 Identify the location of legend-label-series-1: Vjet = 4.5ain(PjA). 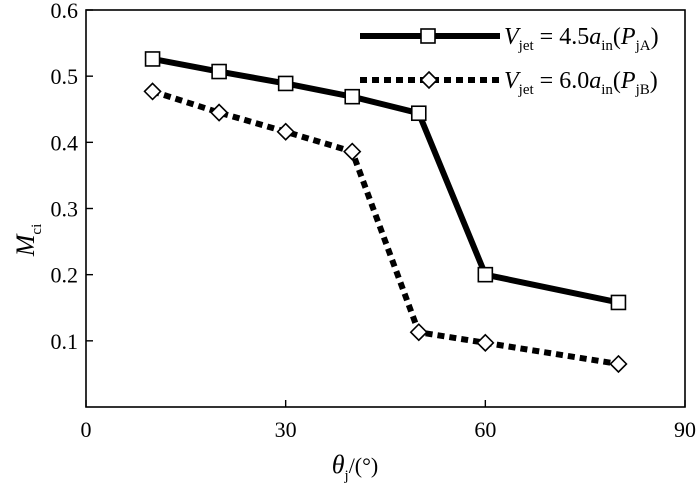
(581, 39).